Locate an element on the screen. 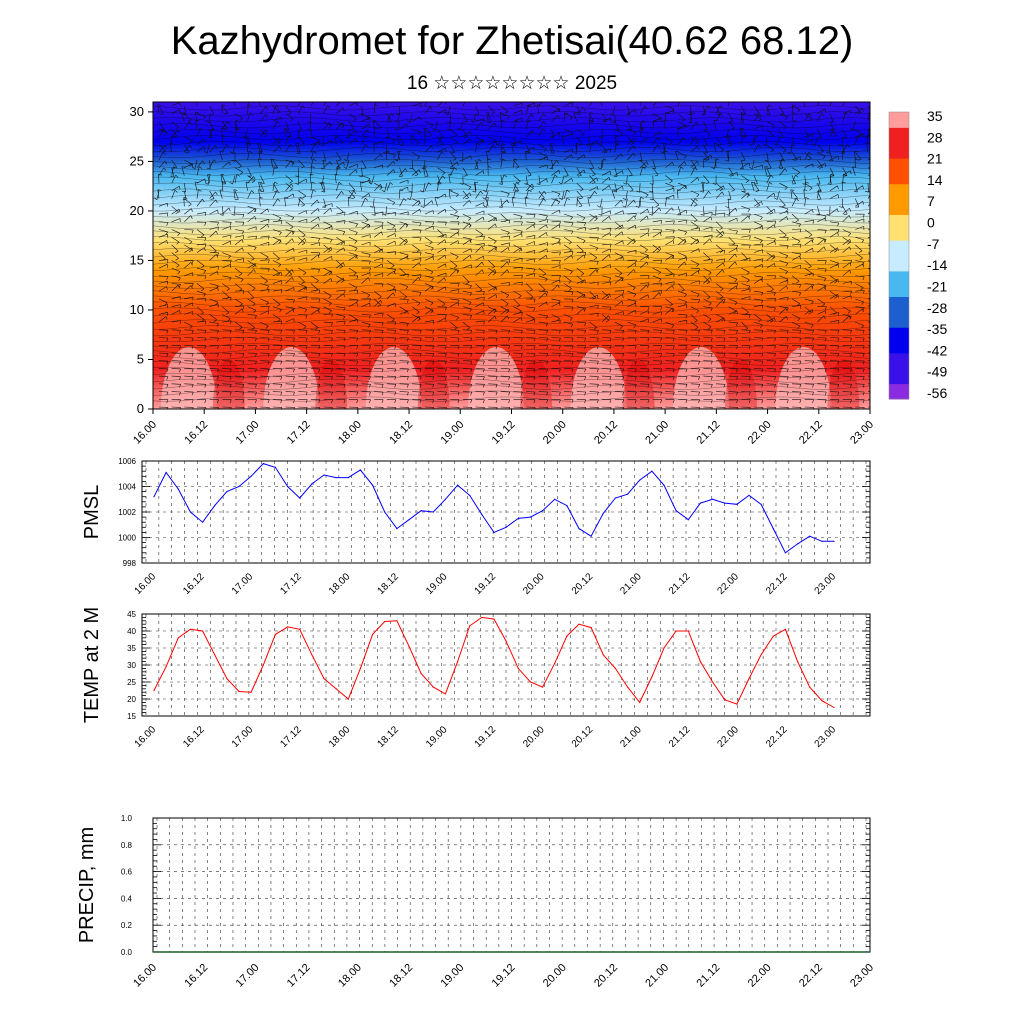 The height and width of the screenshot is (1024, 1024). contour-line is located at coordinates (511, 250).